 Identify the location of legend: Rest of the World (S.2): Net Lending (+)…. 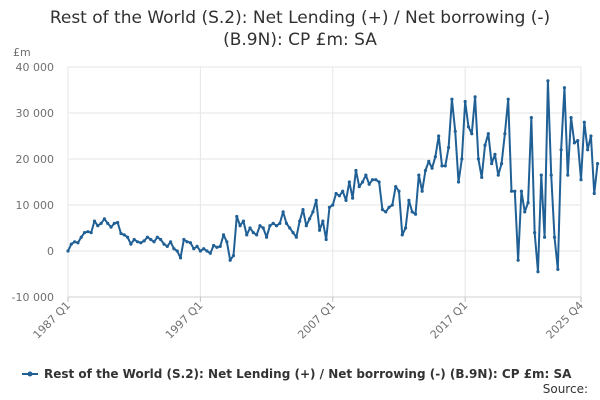
(297, 374).